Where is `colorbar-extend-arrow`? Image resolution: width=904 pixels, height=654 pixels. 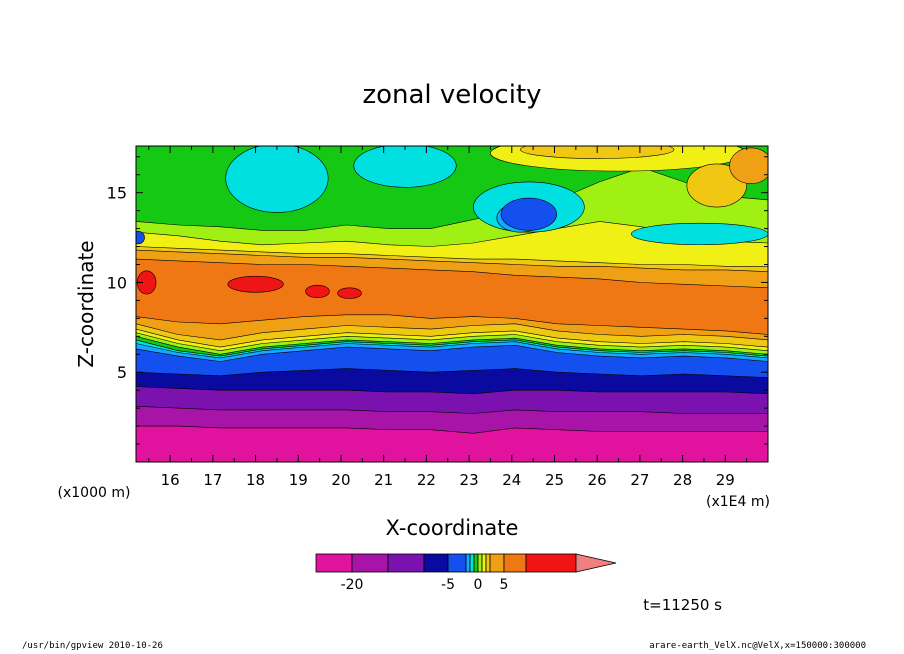 colorbar-extend-arrow is located at coordinates (596, 563).